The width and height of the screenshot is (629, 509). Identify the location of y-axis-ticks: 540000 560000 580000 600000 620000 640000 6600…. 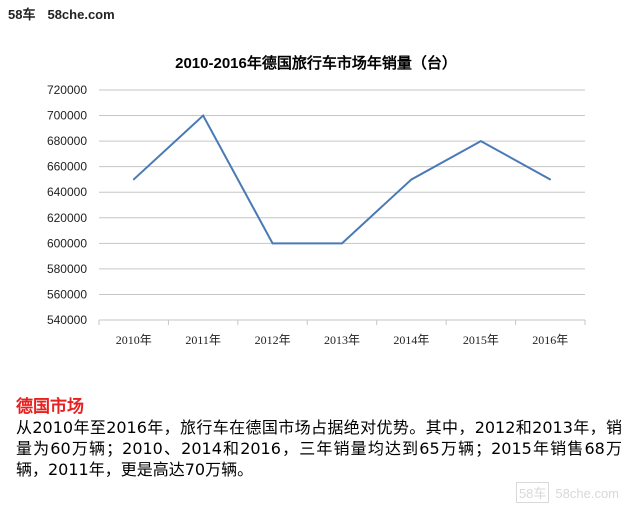
(67, 205).